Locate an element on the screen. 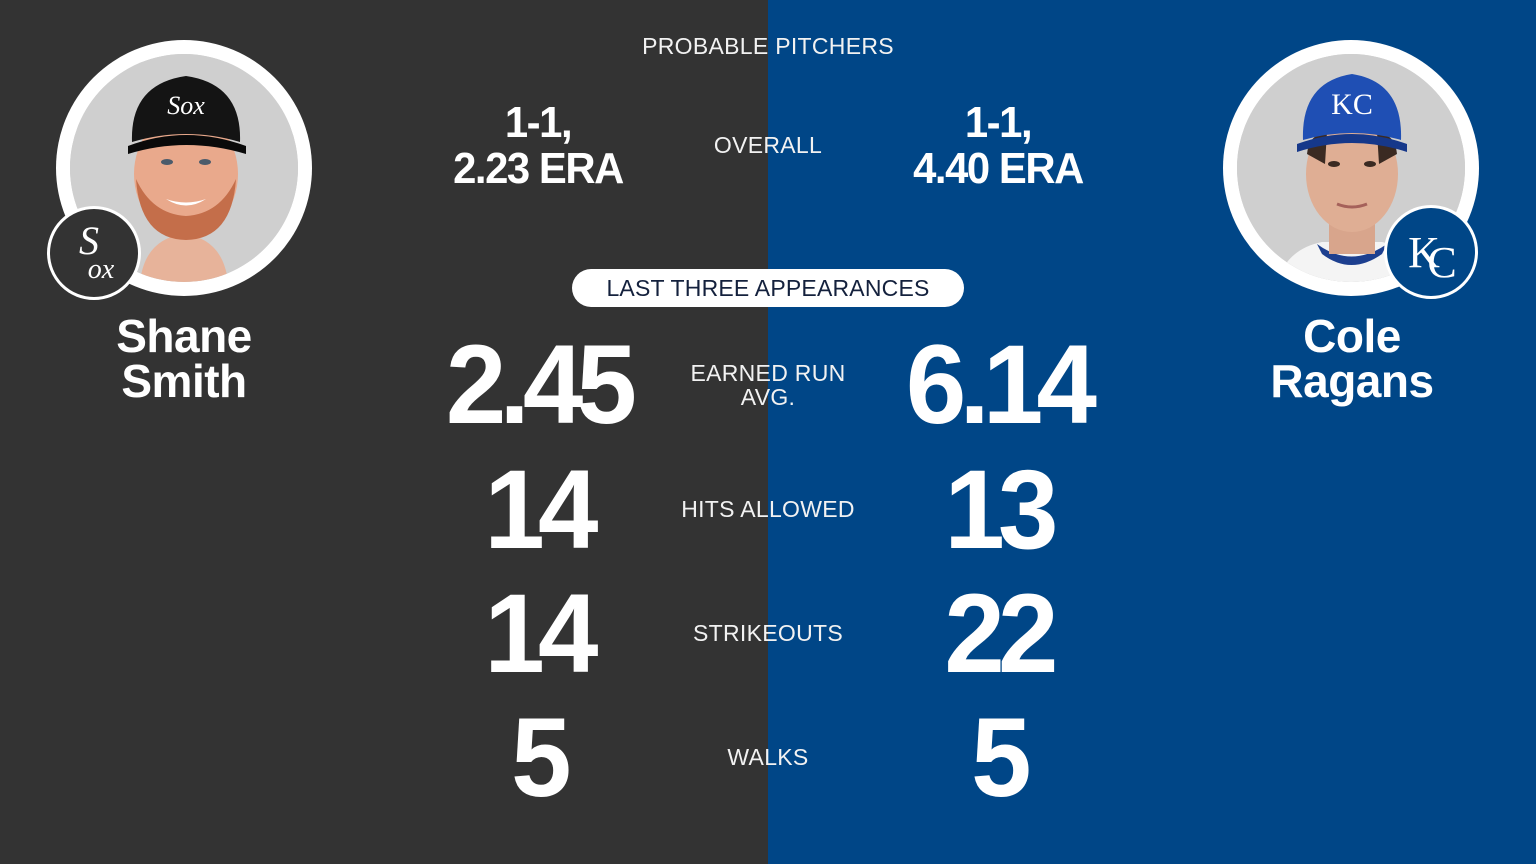 This screenshot has height=864, width=1536. left-pitcher-name: Shane Smith is located at coordinates (184, 358).